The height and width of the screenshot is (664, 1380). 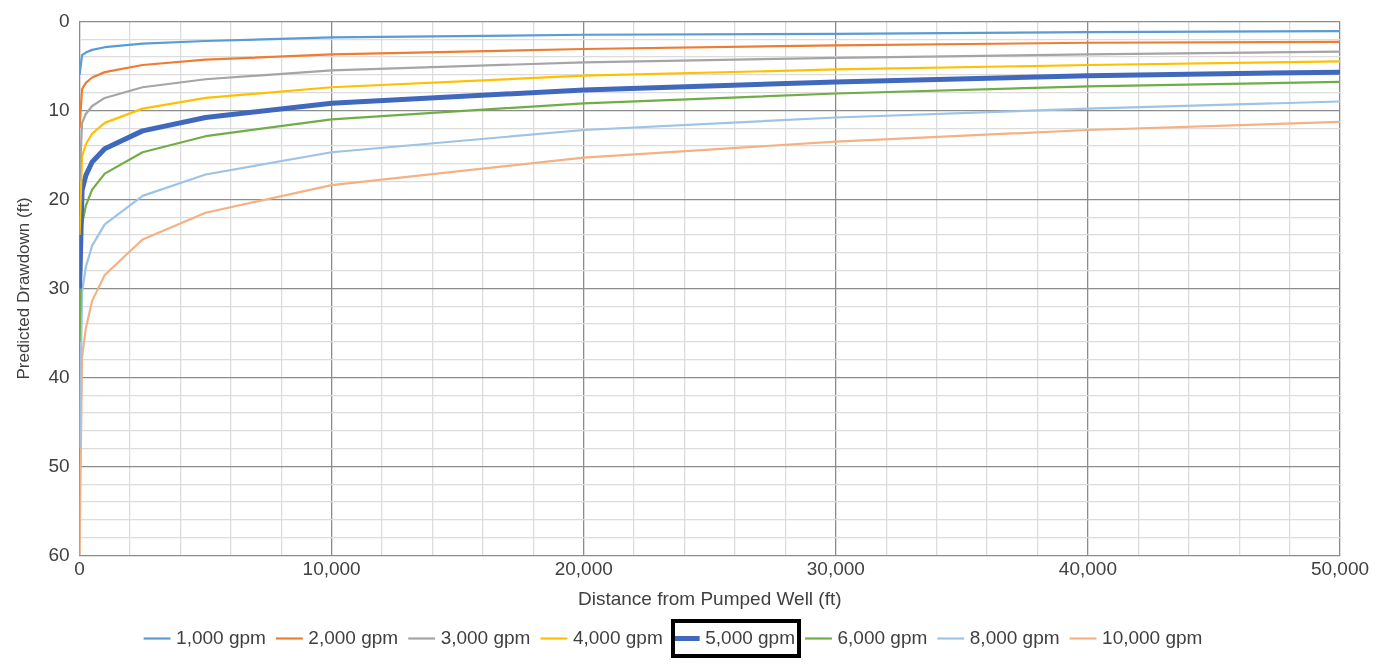 What do you see at coordinates (617, 637) in the screenshot?
I see `legend-label: 4,000 gpm` at bounding box center [617, 637].